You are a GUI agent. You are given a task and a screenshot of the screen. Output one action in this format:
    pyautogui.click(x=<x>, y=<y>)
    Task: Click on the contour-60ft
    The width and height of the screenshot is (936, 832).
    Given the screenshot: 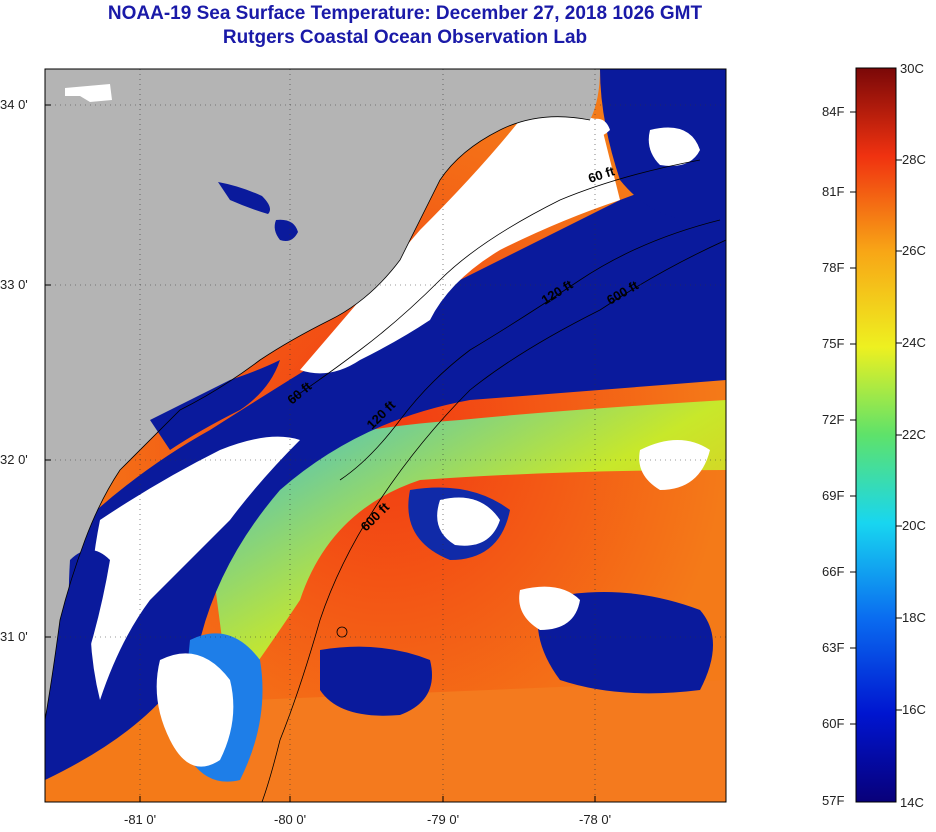 What is the action you would take?
    pyautogui.click(x=495, y=280)
    